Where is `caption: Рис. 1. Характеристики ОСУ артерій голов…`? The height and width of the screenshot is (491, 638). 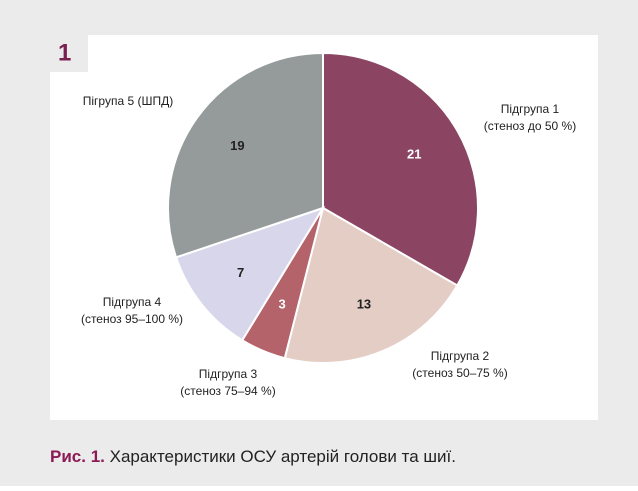
caption: Рис. 1. Характеристики ОСУ артерій голов… is located at coordinates (253, 456).